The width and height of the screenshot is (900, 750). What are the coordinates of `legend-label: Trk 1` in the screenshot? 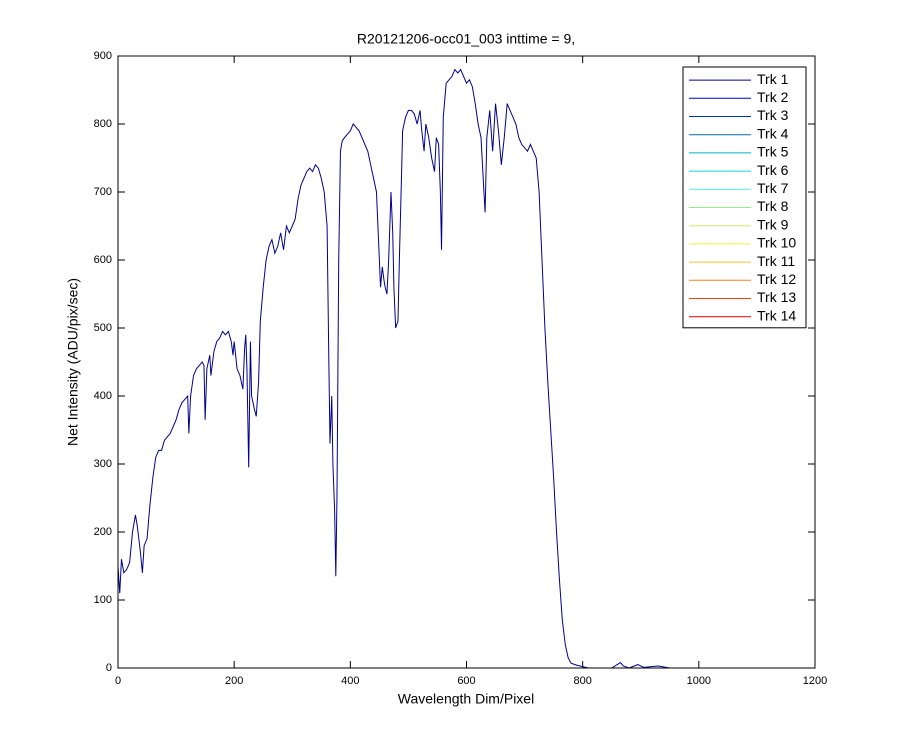 It's located at (773, 79).